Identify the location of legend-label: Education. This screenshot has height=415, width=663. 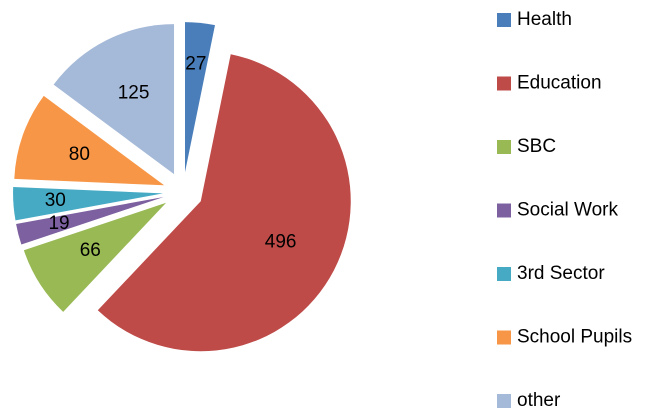
(559, 83).